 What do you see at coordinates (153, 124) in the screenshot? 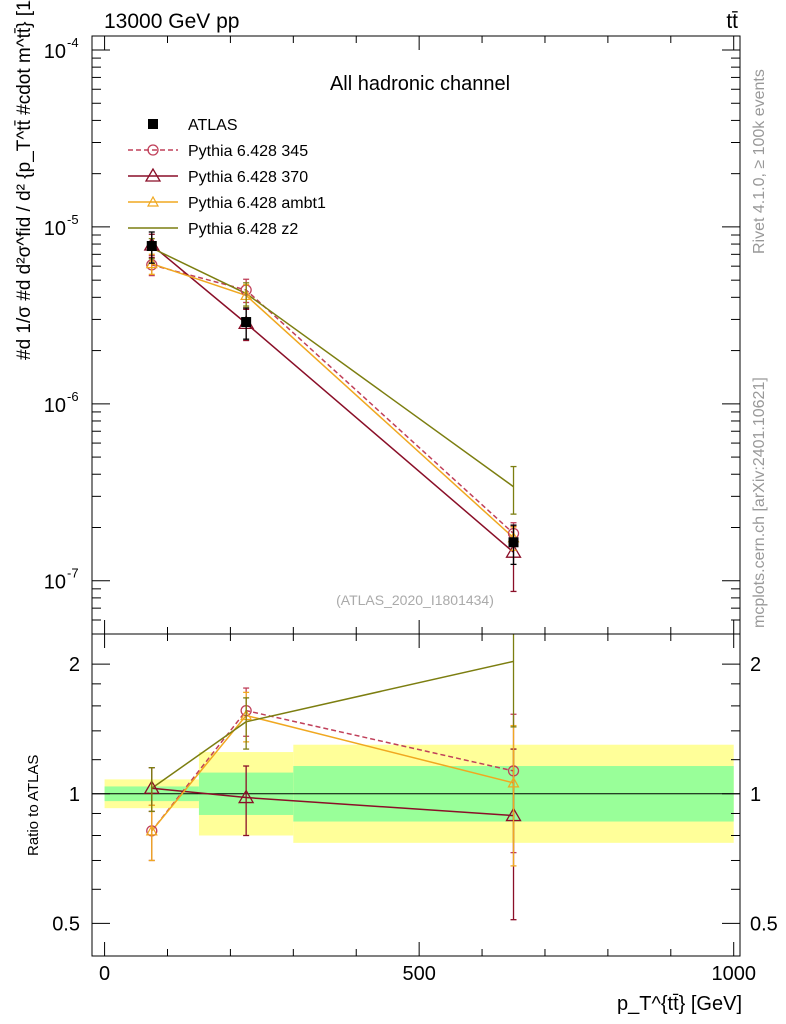
I see `legend-marker-atlas` at bounding box center [153, 124].